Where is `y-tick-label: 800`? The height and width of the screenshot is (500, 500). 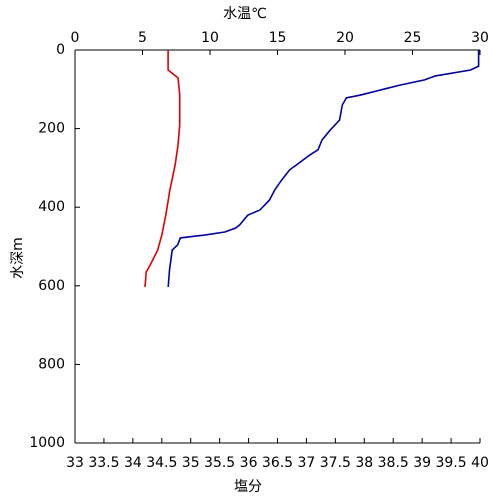
y-tick-label: 800 is located at coordinates (51, 364).